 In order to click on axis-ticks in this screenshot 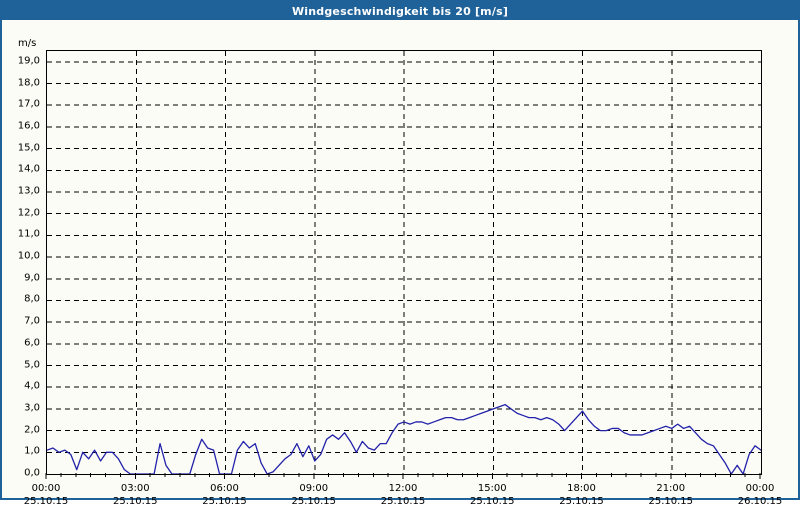, I will do `click(403, 476)`.